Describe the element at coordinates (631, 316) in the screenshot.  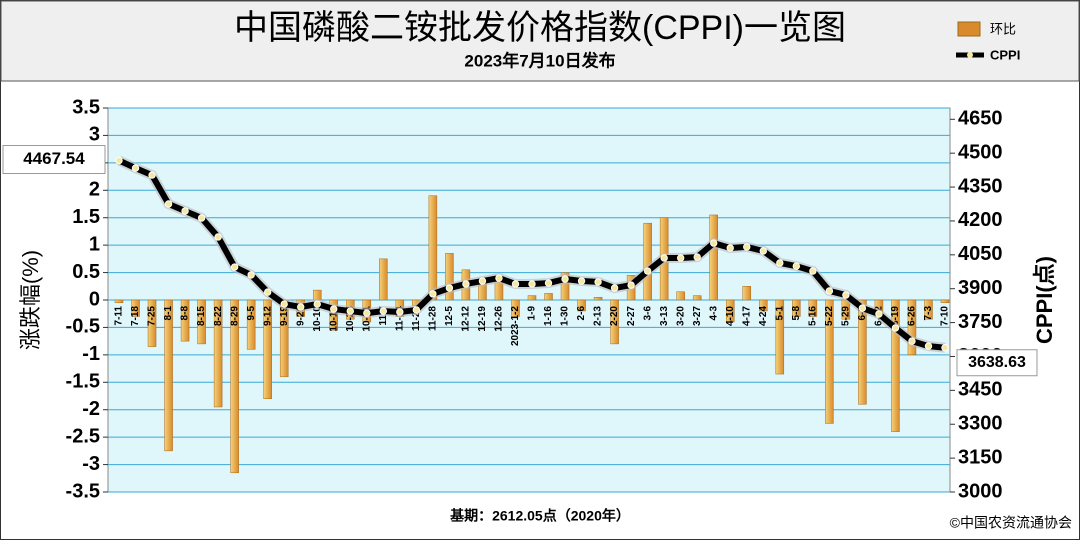
I see `x-tick-label: 2-27` at that location.